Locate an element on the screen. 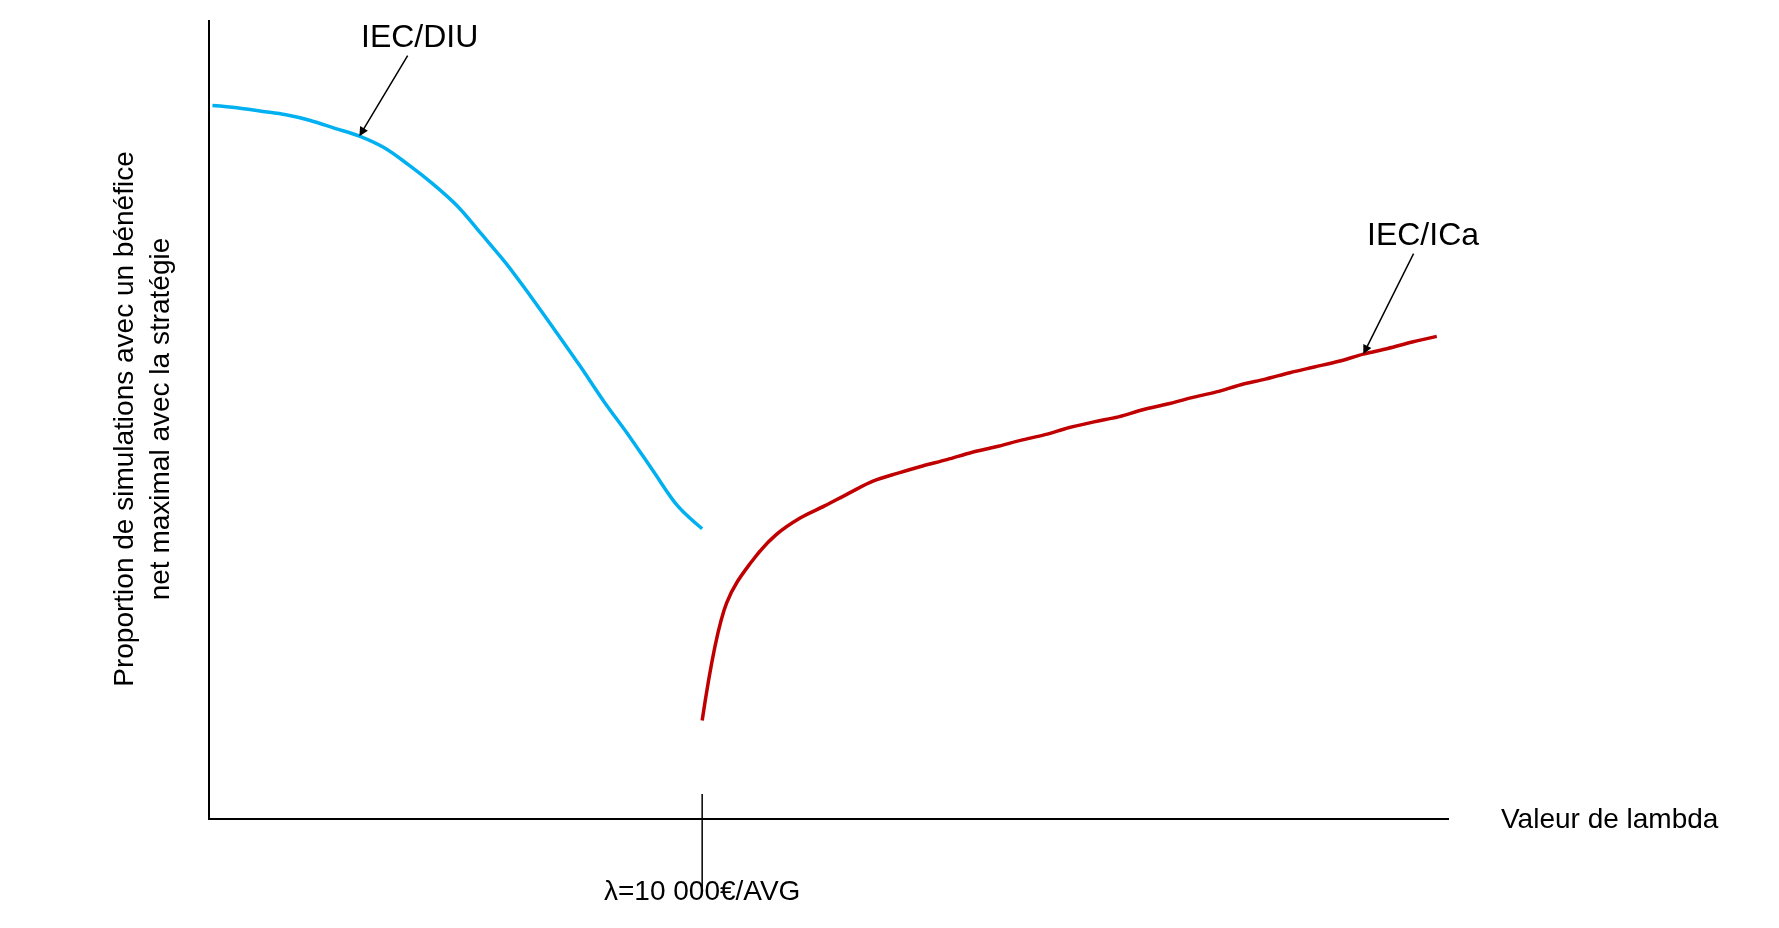  text: IEC/ICa is located at coordinates (1423, 234).